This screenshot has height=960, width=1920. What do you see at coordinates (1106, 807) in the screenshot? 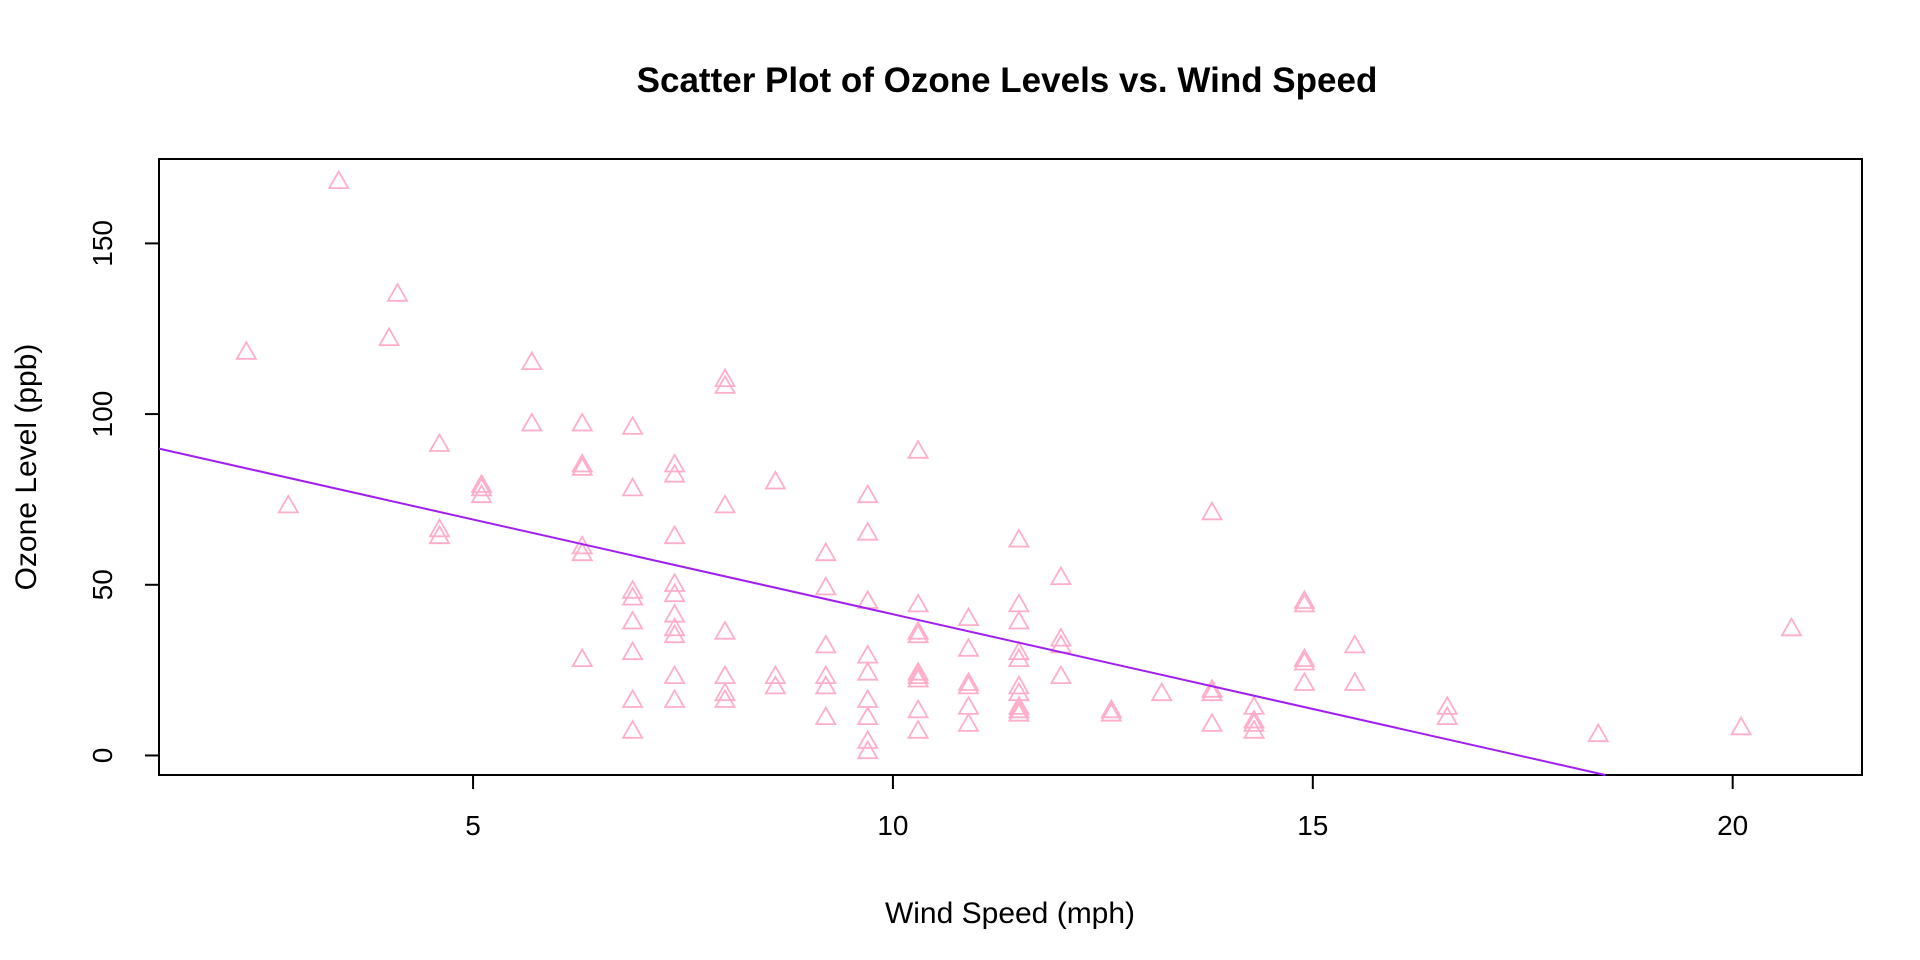
I see `x-axis: 5 10 15 20` at bounding box center [1106, 807].